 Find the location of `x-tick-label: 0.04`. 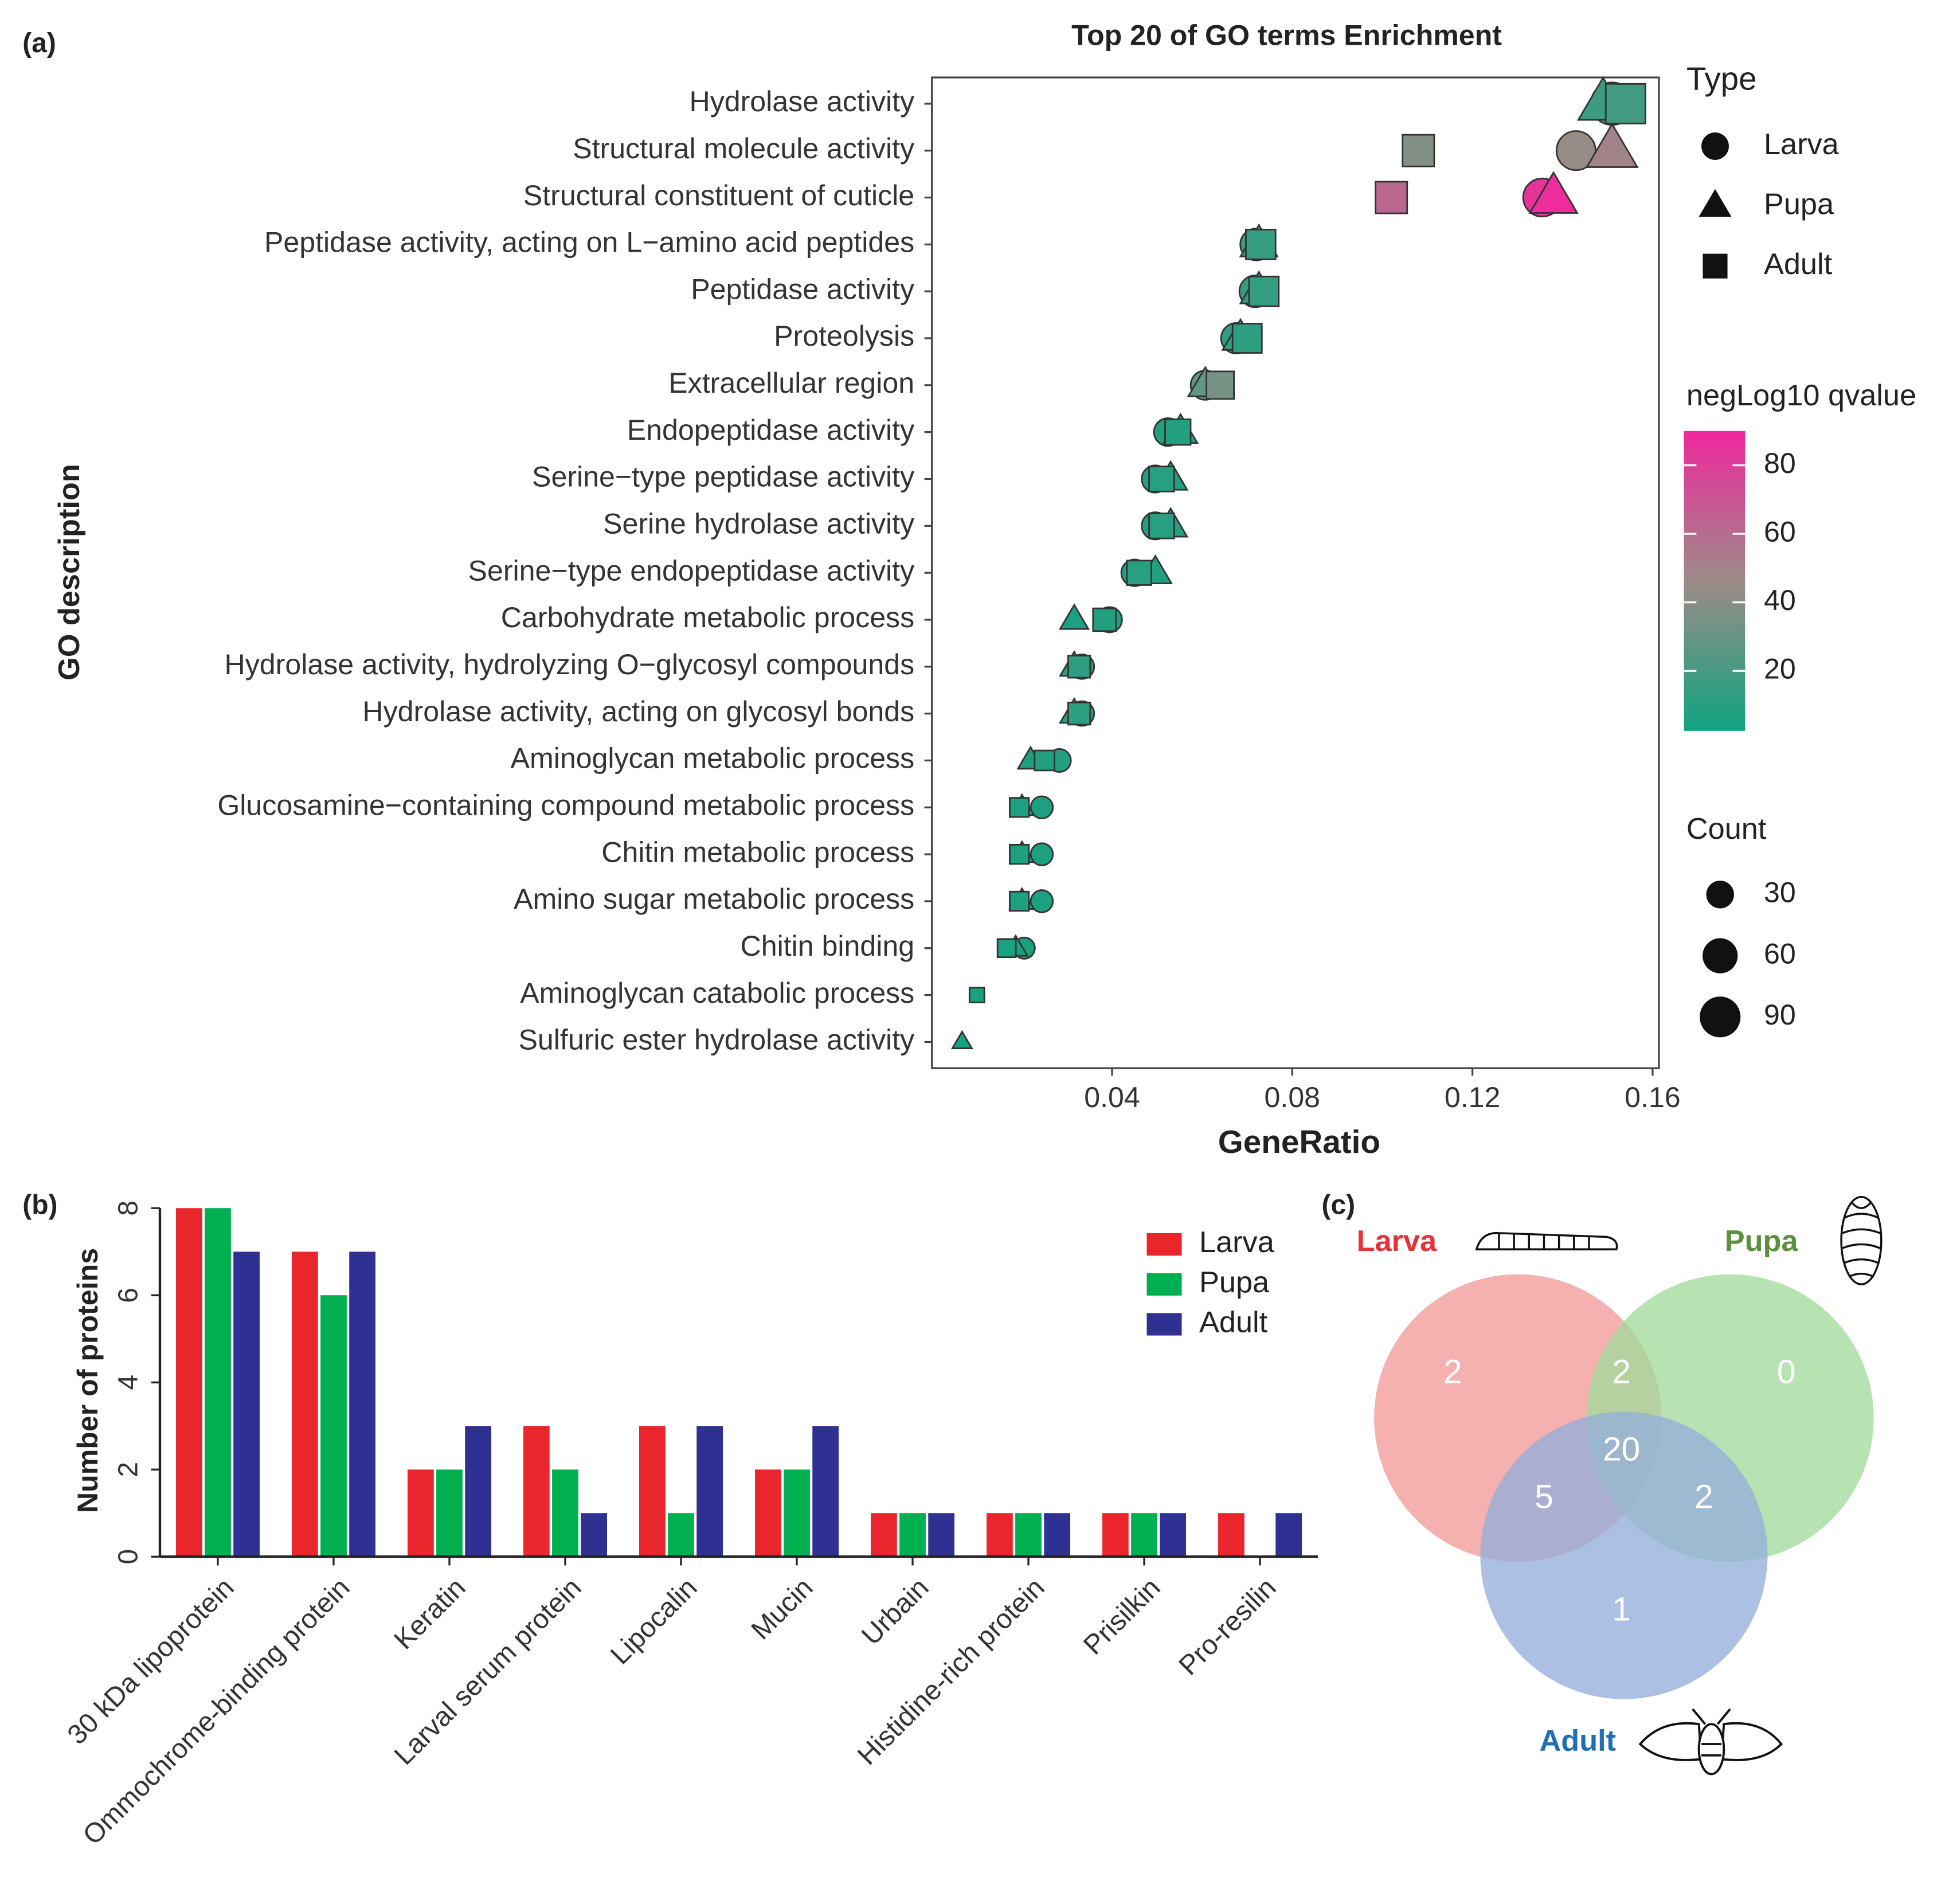

x-tick-label: 0.04 is located at coordinates (1112, 1097).